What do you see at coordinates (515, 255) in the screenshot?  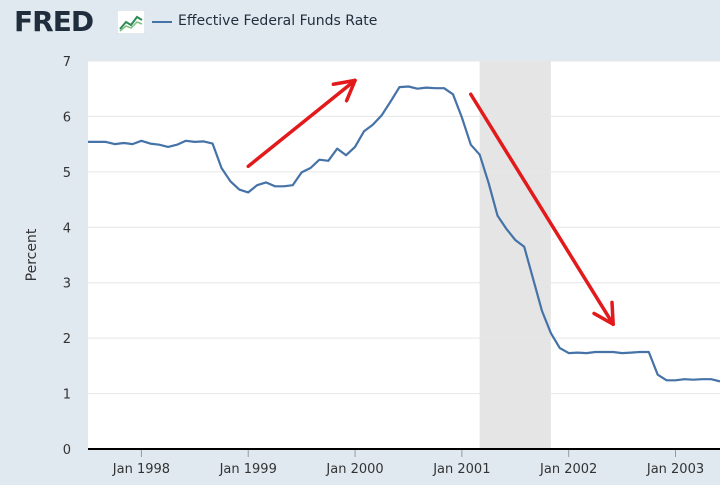 I see `recession-band` at bounding box center [515, 255].